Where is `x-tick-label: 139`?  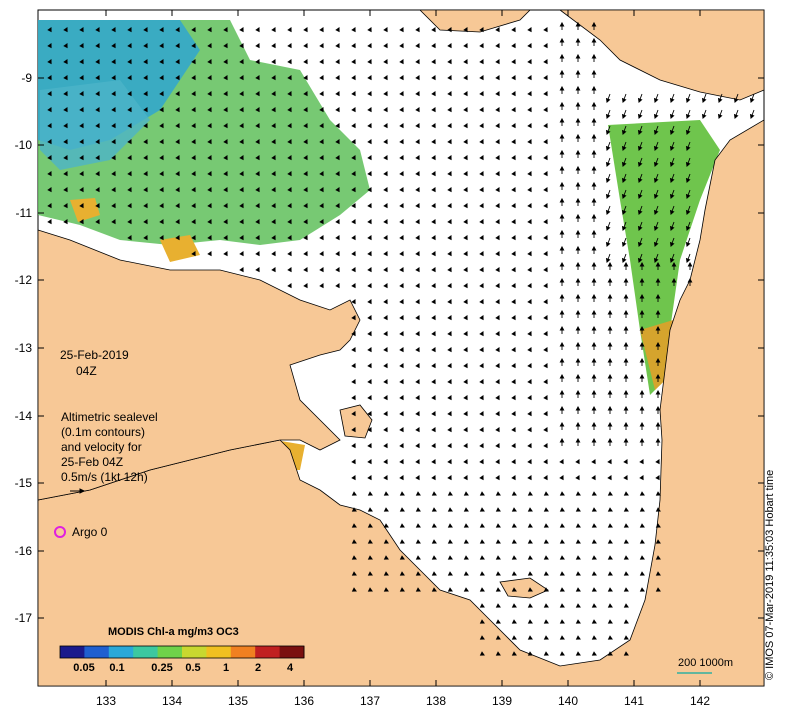 x-tick-label: 139 is located at coordinates (502, 701).